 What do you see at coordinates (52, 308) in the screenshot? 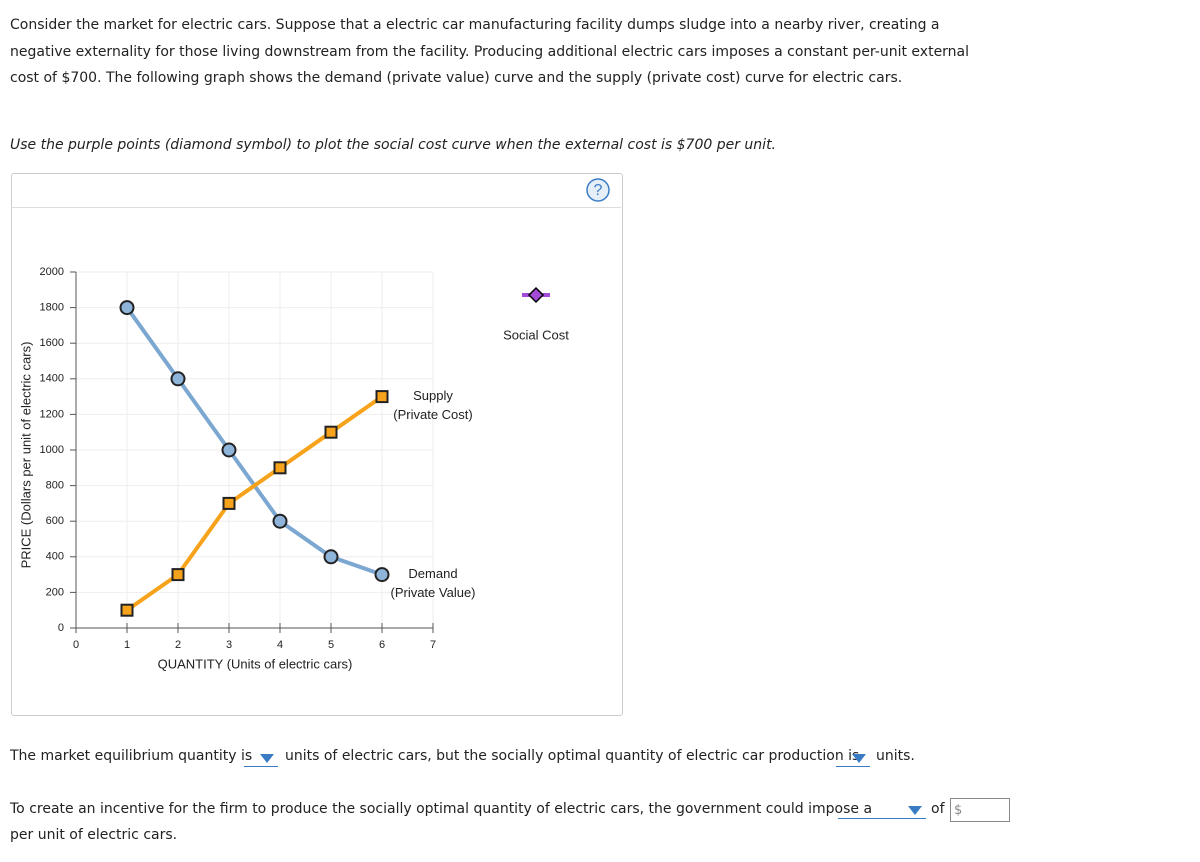
I see `y-tick-label: 1800` at bounding box center [52, 308].